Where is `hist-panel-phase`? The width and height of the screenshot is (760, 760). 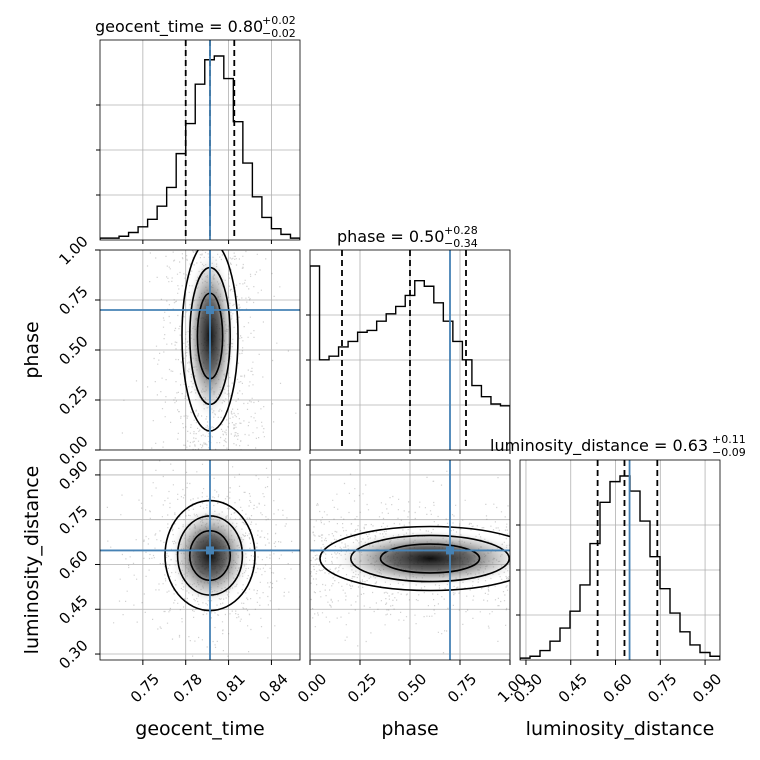
hist-panel-phase is located at coordinates (410, 350).